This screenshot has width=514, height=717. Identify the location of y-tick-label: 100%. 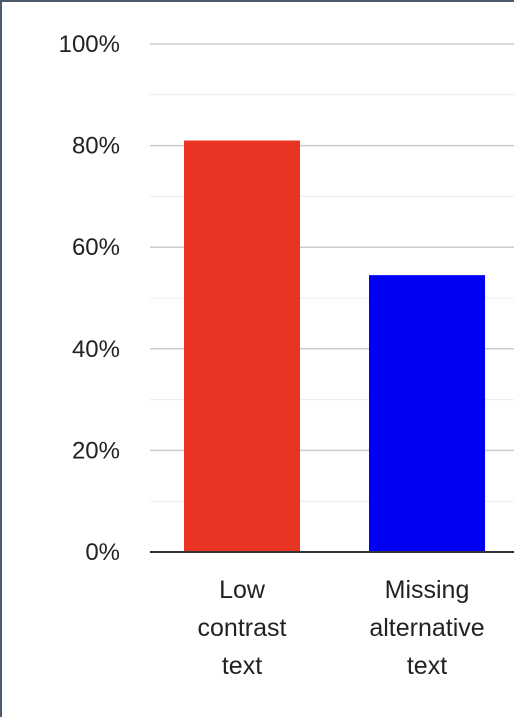
(89, 44).